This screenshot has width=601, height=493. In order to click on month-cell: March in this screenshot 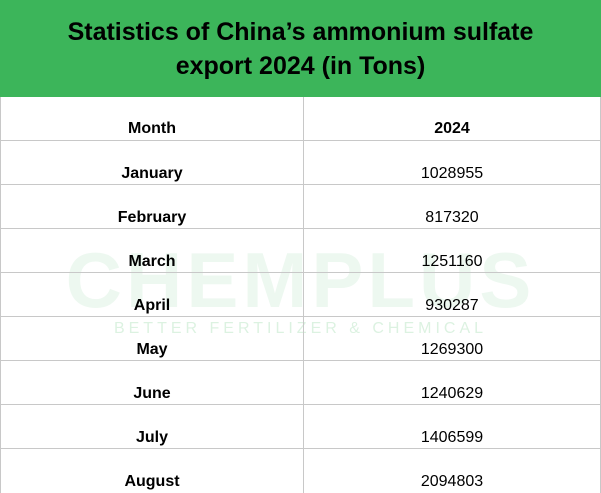, I will do `click(151, 251)`.